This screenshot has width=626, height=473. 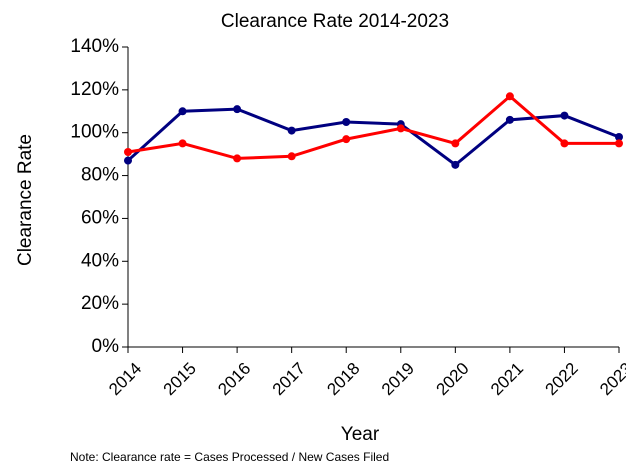 I want to click on y-tick-label: 0%, so click(x=106, y=346).